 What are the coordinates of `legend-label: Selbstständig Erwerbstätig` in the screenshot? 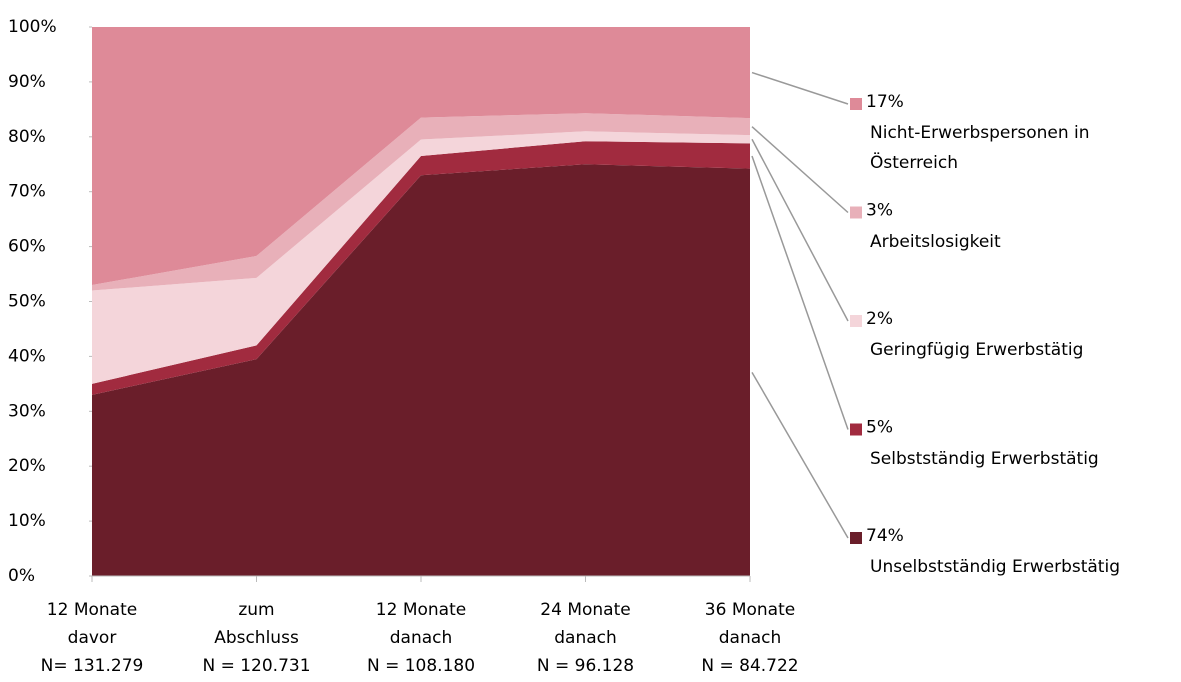 It's located at (984, 458).